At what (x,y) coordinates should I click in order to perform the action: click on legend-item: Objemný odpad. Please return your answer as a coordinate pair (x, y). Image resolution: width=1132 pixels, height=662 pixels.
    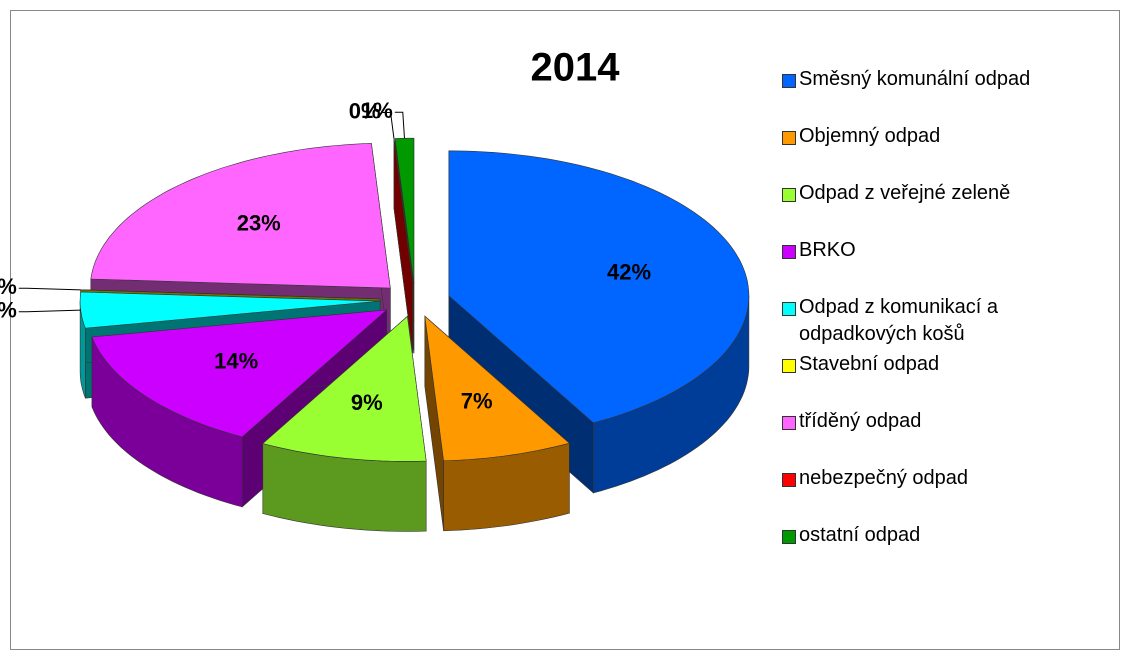
    Looking at the image, I should click on (947, 151).